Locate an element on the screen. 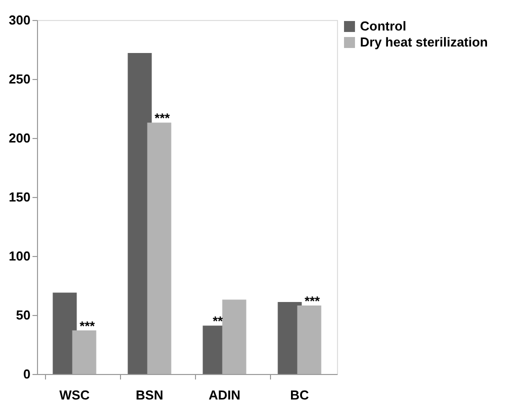 The width and height of the screenshot is (513, 402). y-tick-label: 50 is located at coordinates (23, 315).